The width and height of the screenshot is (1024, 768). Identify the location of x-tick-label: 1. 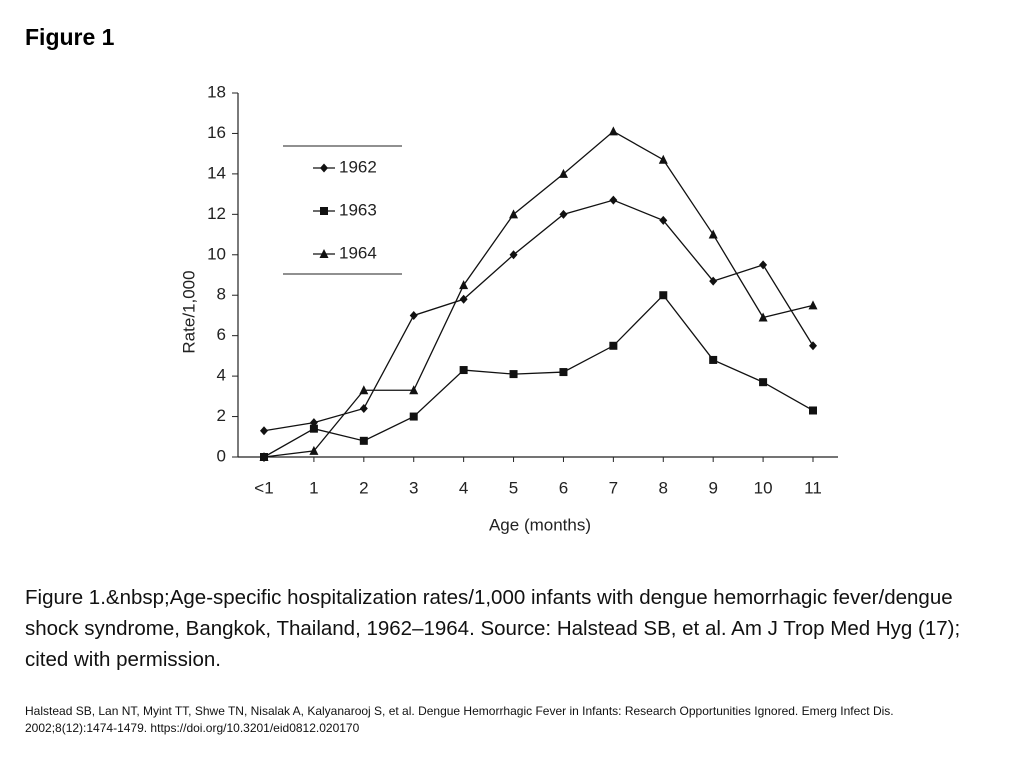
(313, 487).